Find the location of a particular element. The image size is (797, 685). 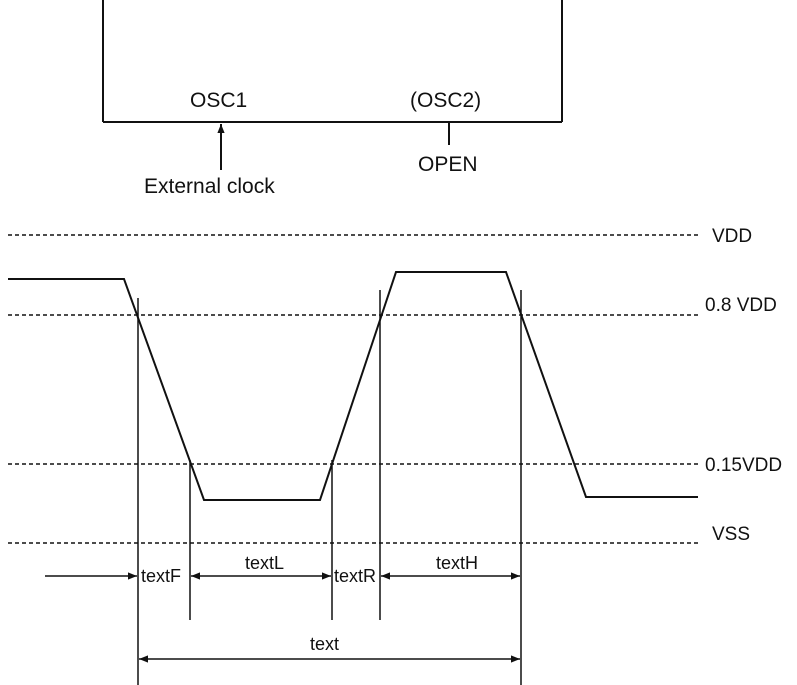

osc1-pin-label: OSC1 is located at coordinates (218, 100).